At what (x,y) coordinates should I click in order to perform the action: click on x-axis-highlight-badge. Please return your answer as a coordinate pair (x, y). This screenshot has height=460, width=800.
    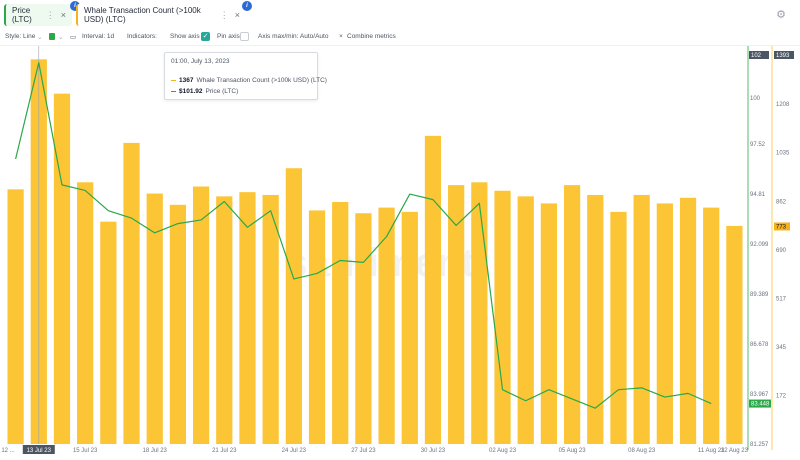
    Looking at the image, I should click on (38, 449).